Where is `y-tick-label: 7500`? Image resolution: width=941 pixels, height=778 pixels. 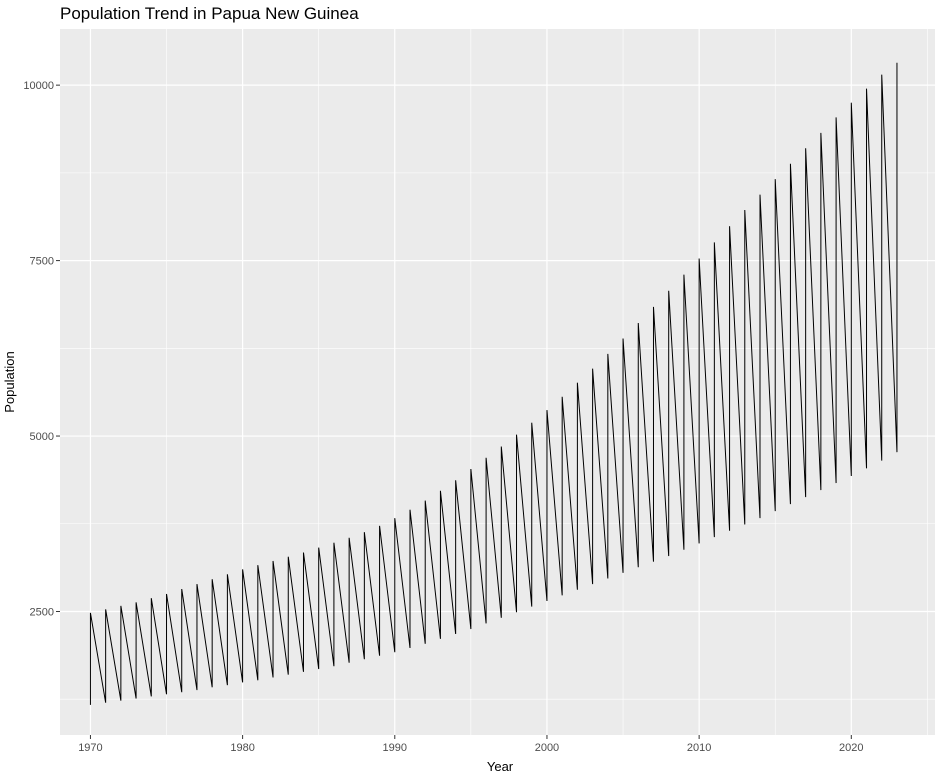
y-tick-label: 7500 is located at coordinates (42, 262).